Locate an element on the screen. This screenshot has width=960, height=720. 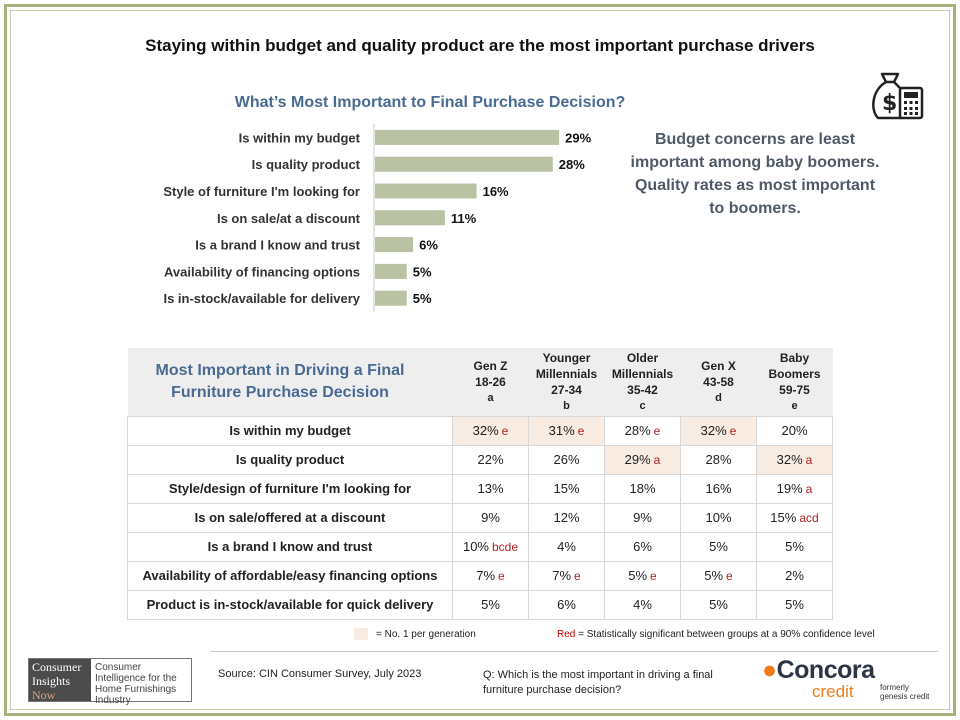
table-cell: 32% e is located at coordinates (490, 430).